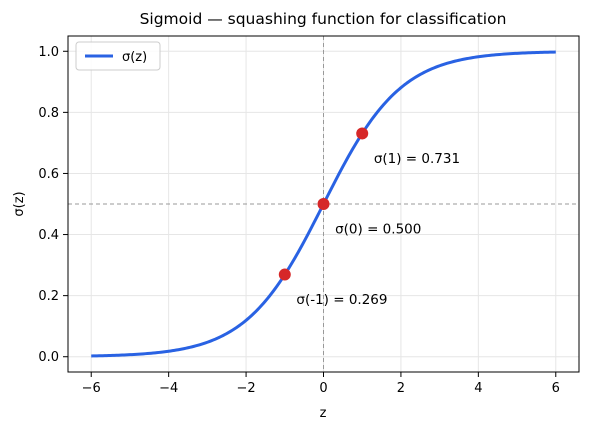 Image resolution: width=589 pixels, height=430 pixels. Describe the element at coordinates (341, 300) in the screenshot. I see `highlight-point-label-0: σ(-1) = 0.269` at that location.